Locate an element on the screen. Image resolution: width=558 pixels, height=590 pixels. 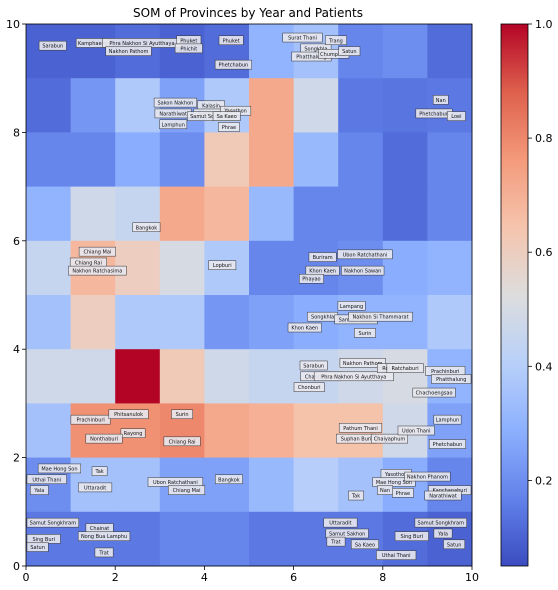
province-label: Sakon Nakhon is located at coordinates (175, 102).